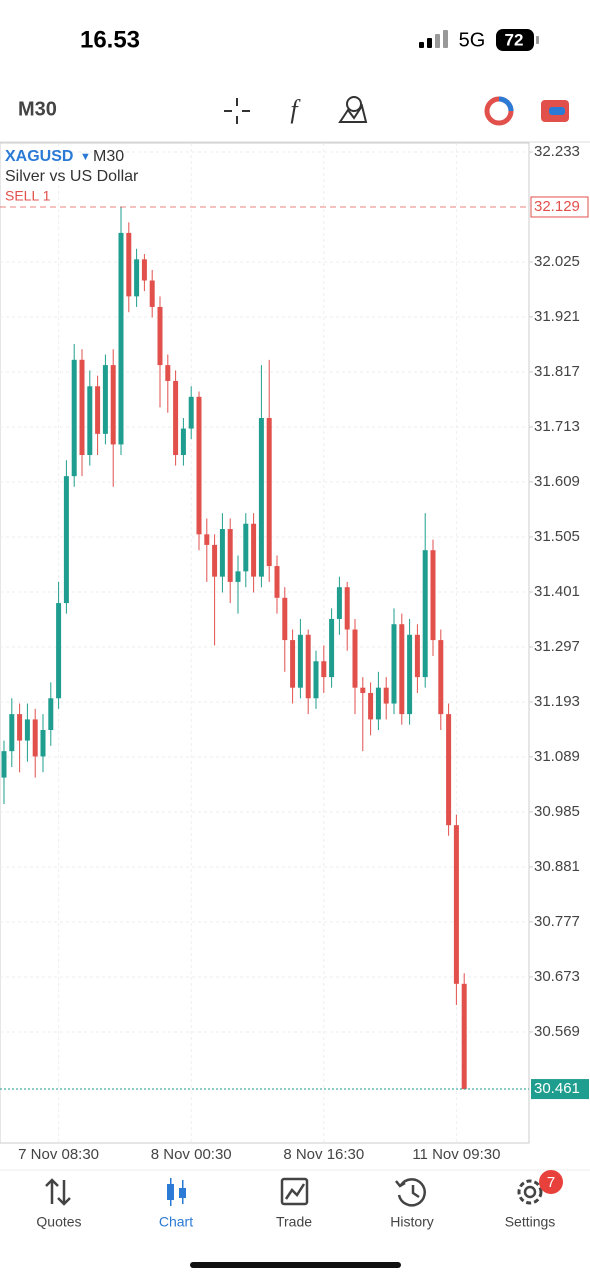  I want to click on sell-price-label: 32.129, so click(557, 206).